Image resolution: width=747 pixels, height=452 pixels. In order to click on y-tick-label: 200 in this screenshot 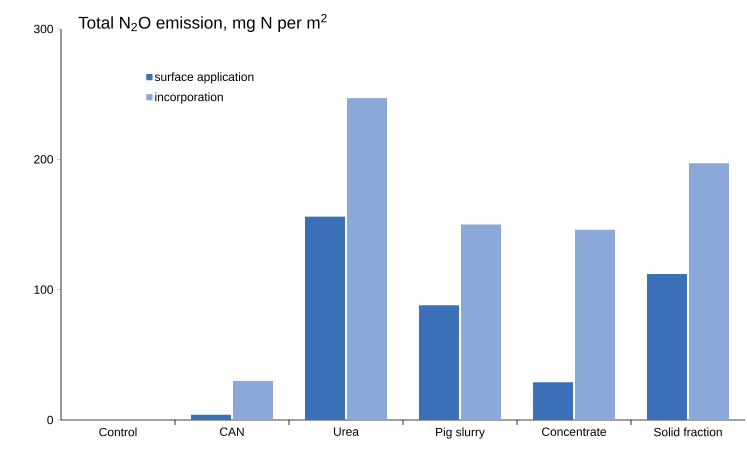, I will do `click(44, 159)`.